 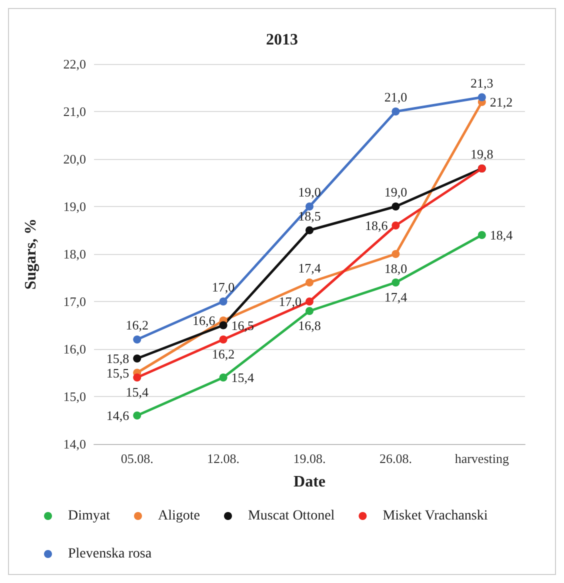 What do you see at coordinates (291, 516) in the screenshot?
I see `legend-label: Muscat Ottonel` at bounding box center [291, 516].